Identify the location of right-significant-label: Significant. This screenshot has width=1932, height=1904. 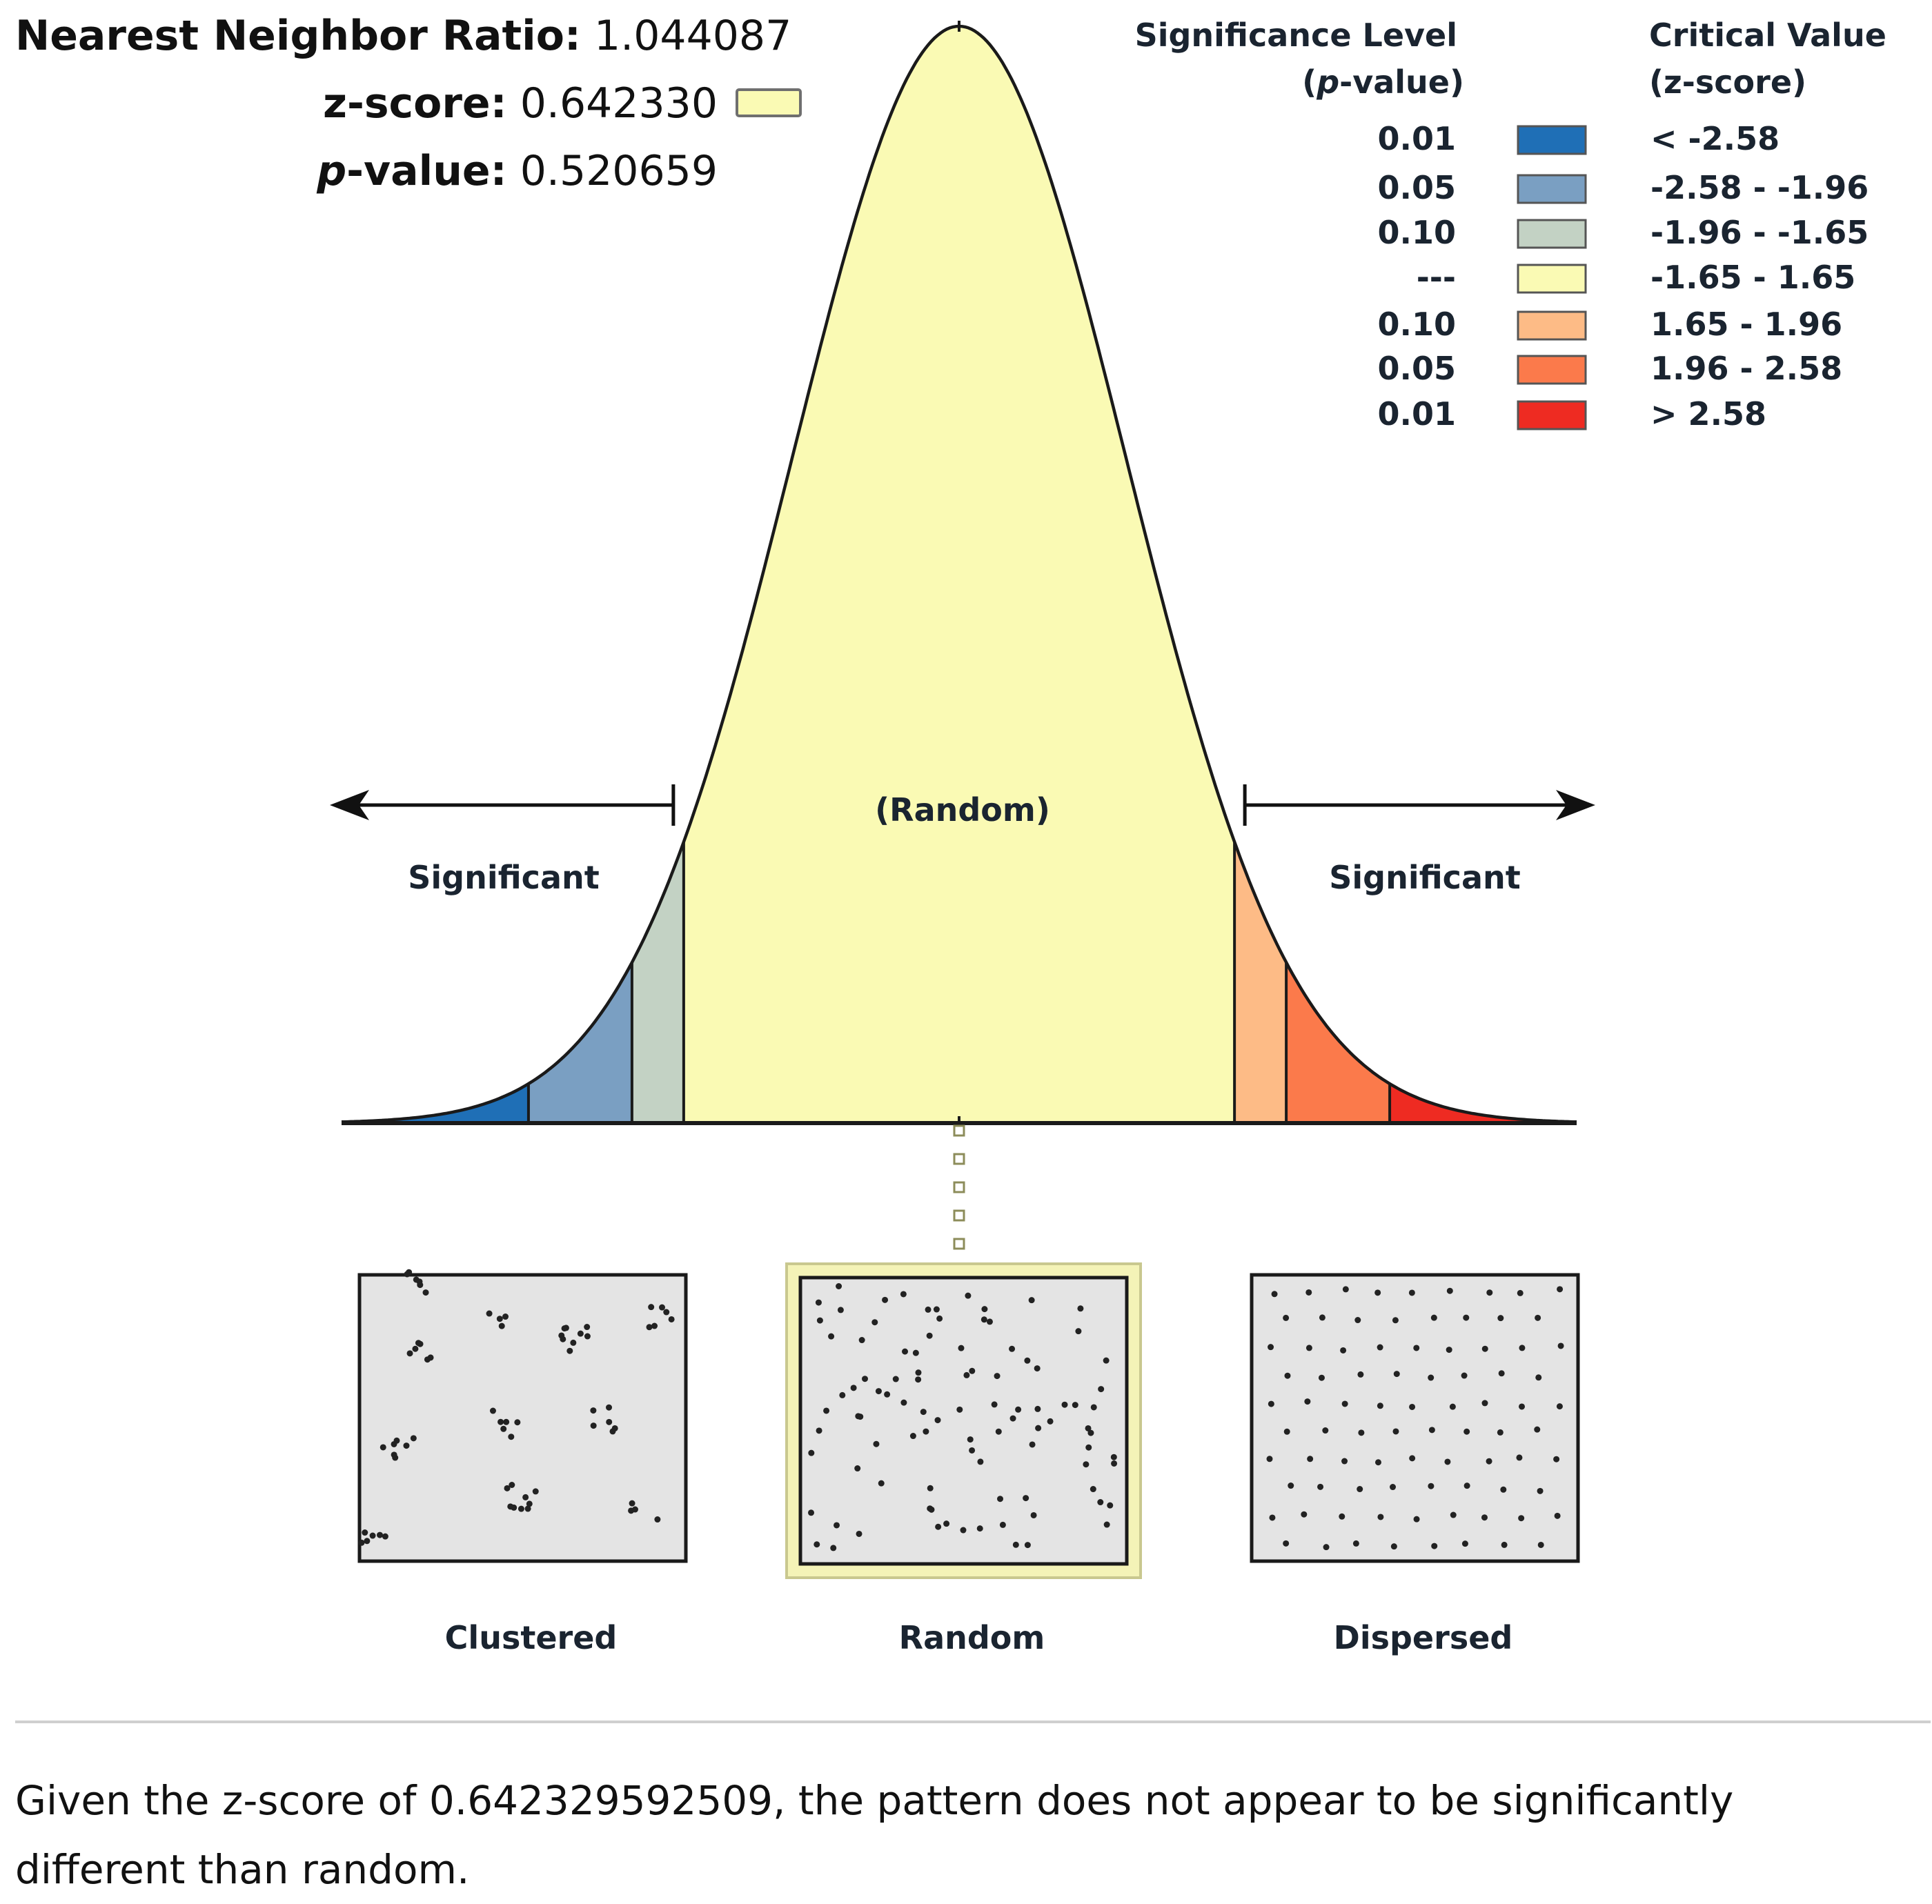
(1424, 877).